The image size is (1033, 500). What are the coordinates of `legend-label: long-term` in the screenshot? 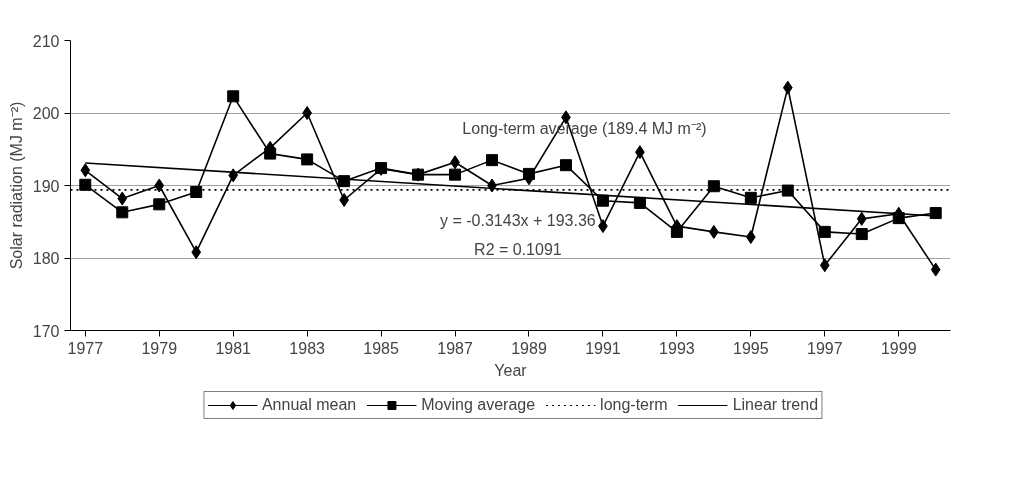 It's located at (634, 405).